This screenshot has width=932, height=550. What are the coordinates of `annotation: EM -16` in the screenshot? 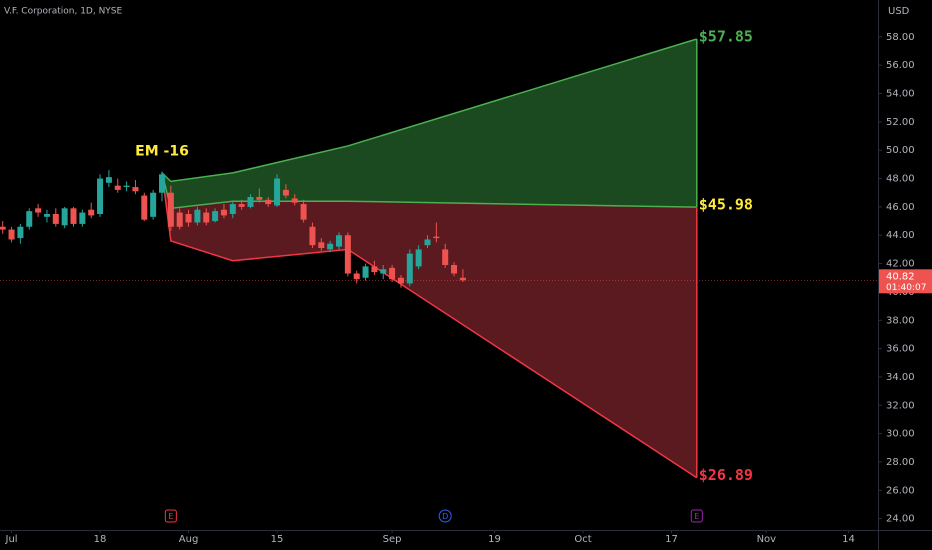 It's located at (162, 152).